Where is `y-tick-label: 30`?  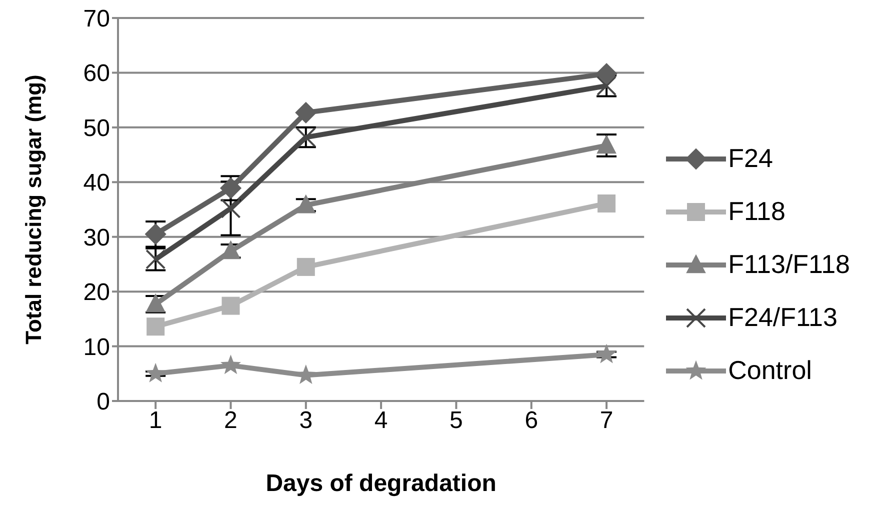
y-tick-label: 30 is located at coordinates (96, 238).